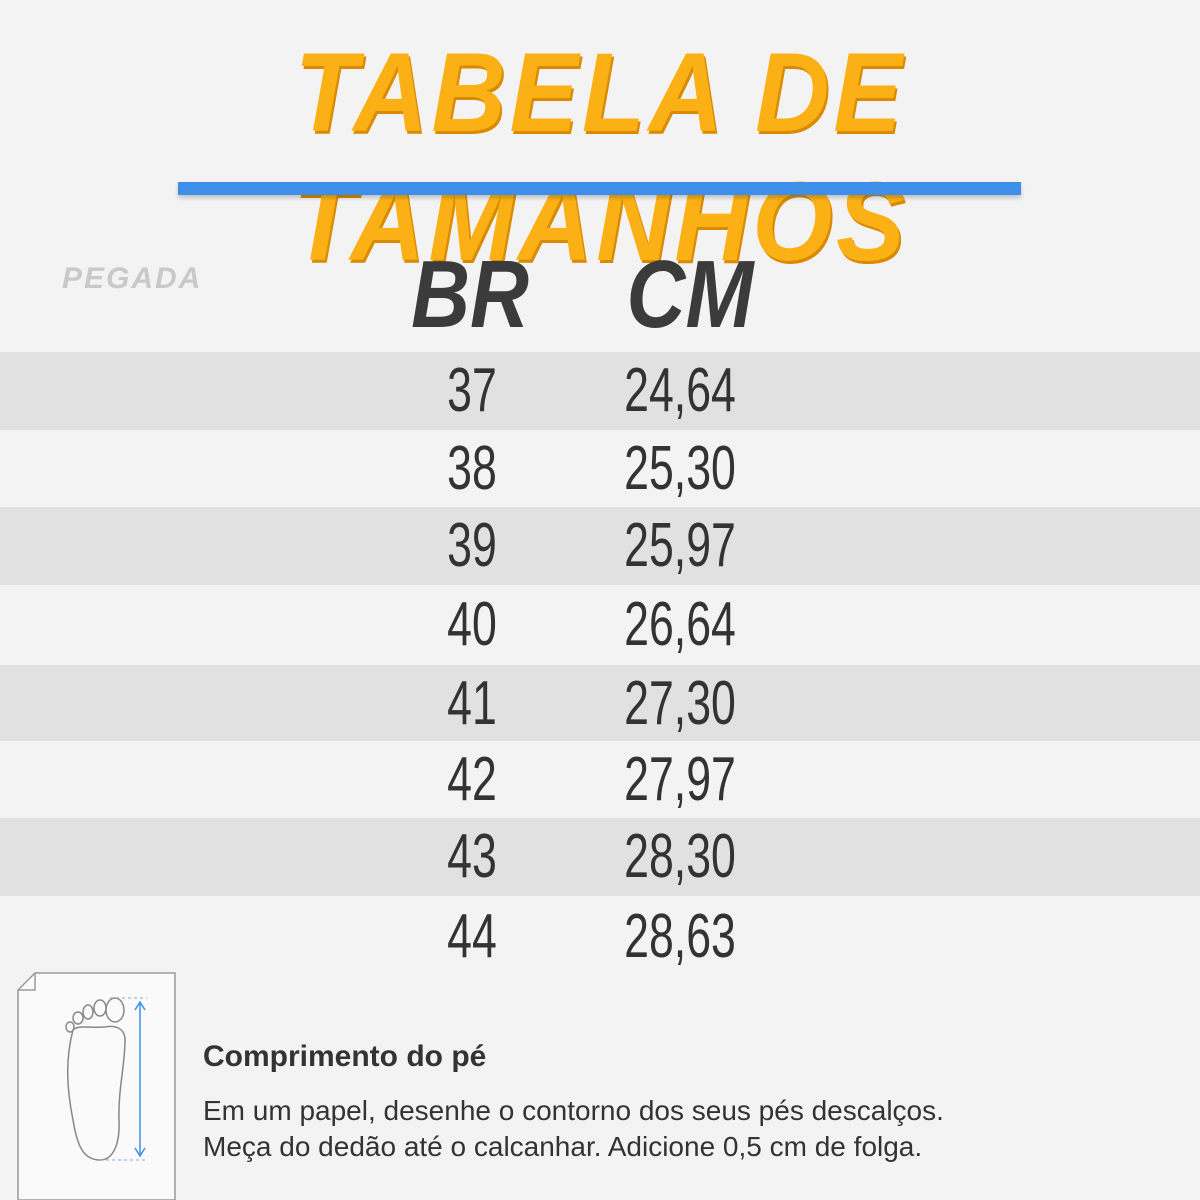  Describe the element at coordinates (690, 294) in the screenshot. I see `column-header: CM` at that location.